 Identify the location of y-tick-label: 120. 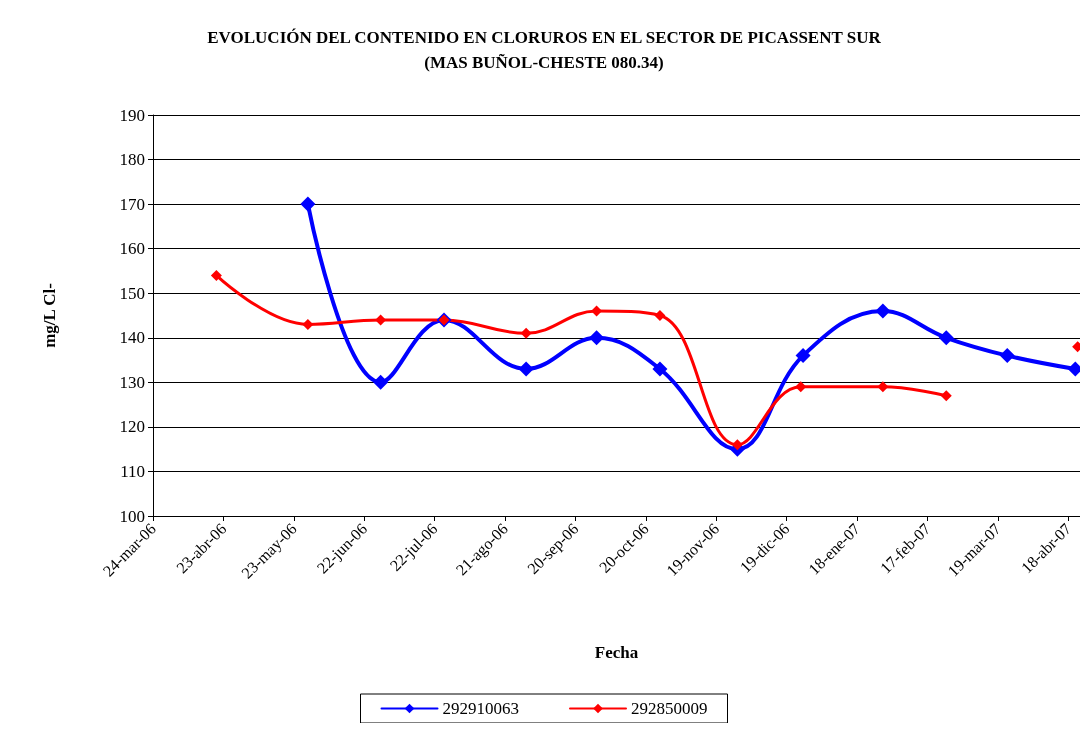
(132, 427).